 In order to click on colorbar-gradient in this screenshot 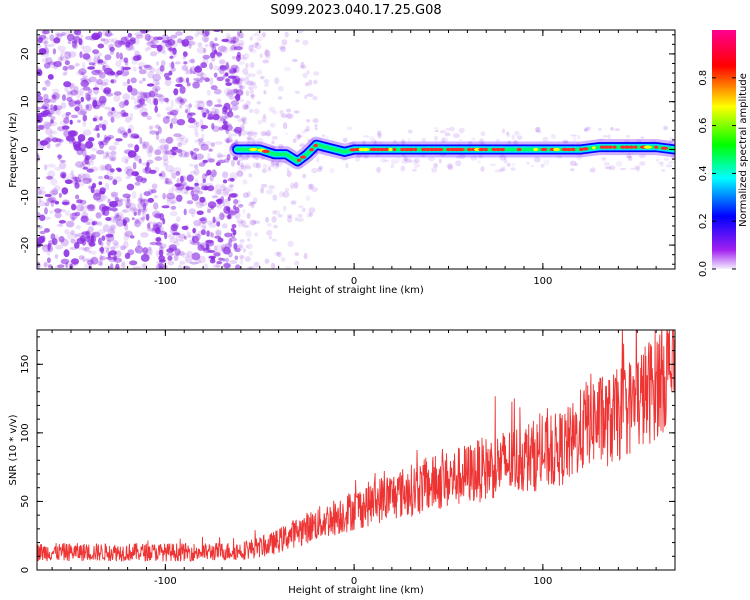, I will do `click(724, 149)`.